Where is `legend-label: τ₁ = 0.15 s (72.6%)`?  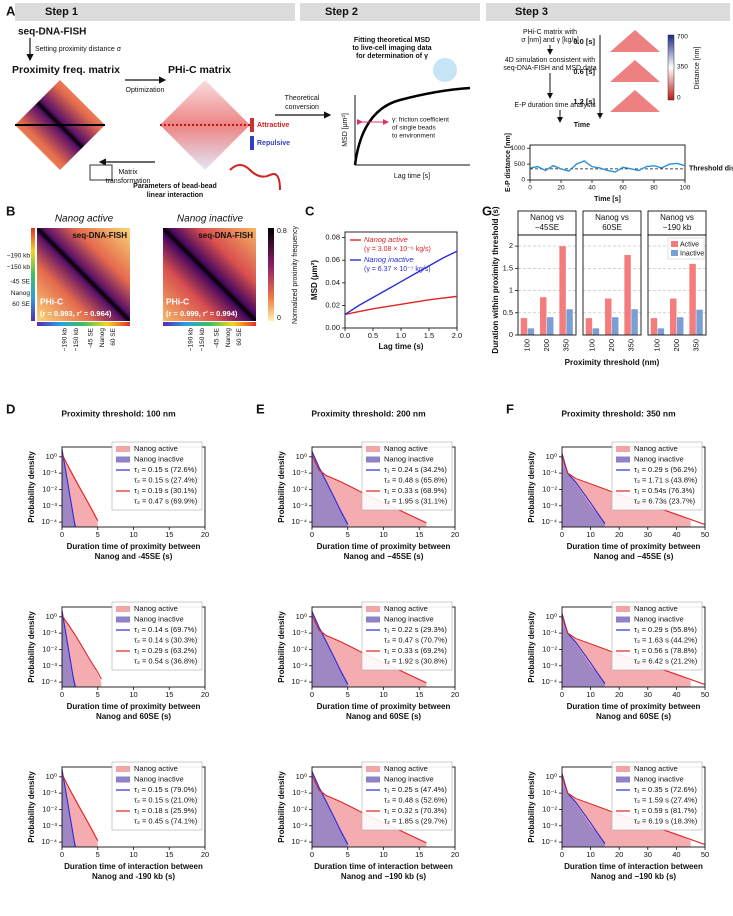
legend-label: τ₁ = 0.15 s (72.6%) is located at coordinates (165, 469).